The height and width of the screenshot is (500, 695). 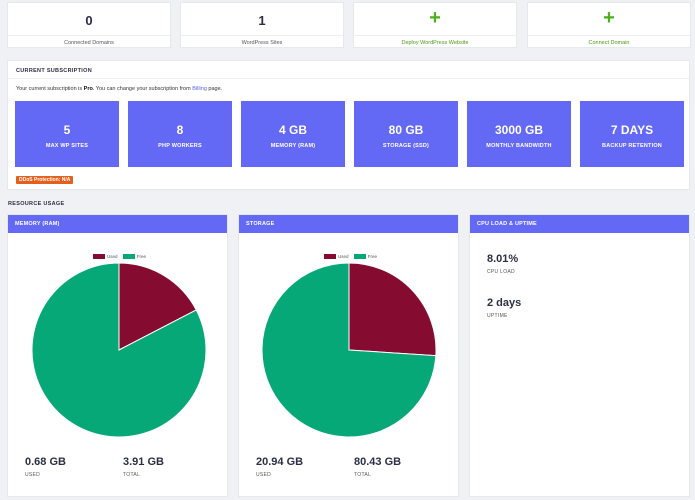 I want to click on memory-used-label: USED, so click(x=33, y=475).